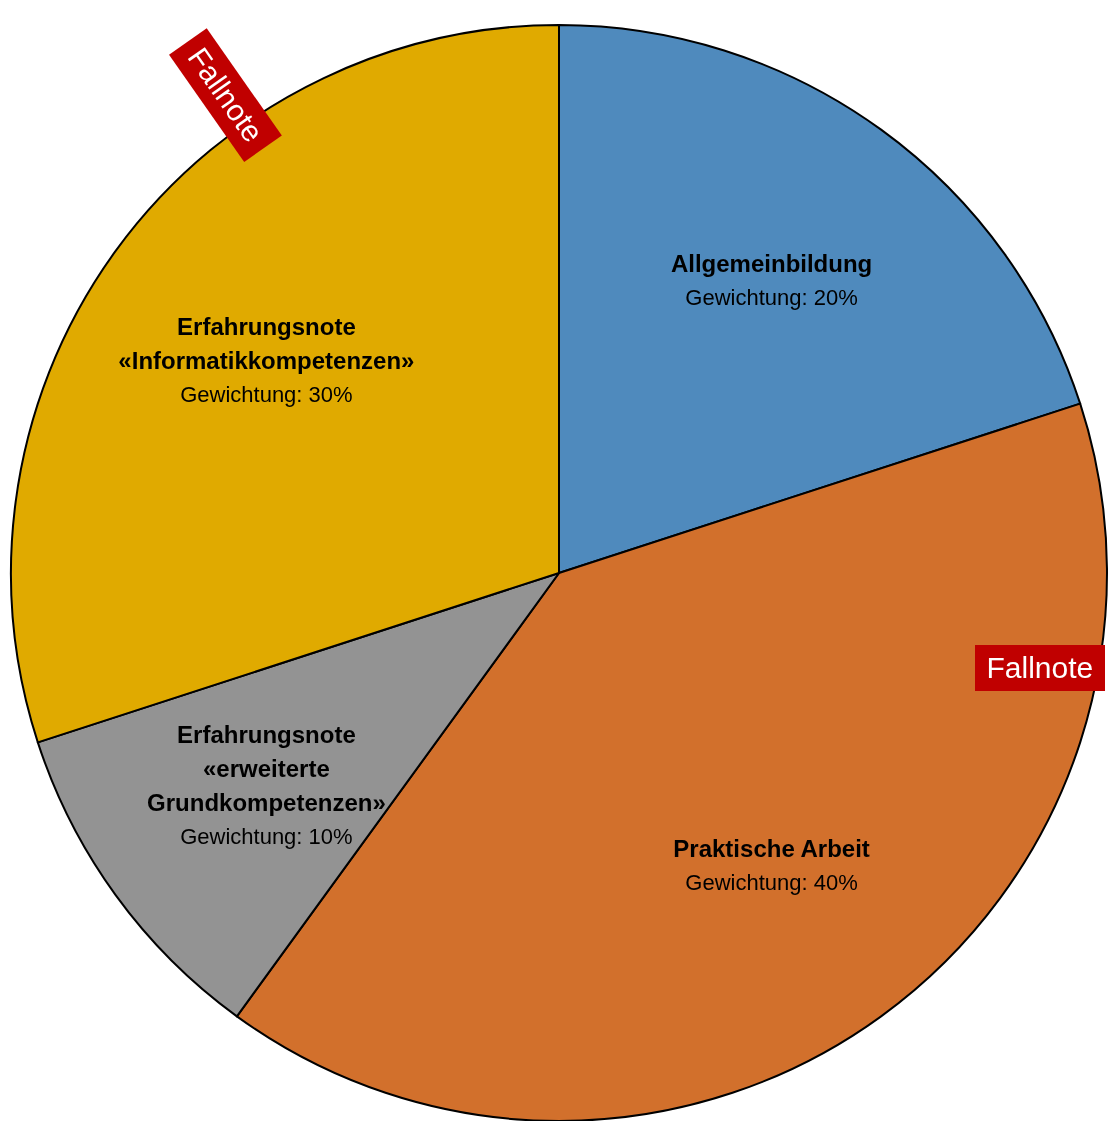  What do you see at coordinates (266, 769) in the screenshot?
I see `slice-label: Erfahrungsnote «erweiterte Grundkompetenzen»` at bounding box center [266, 769].